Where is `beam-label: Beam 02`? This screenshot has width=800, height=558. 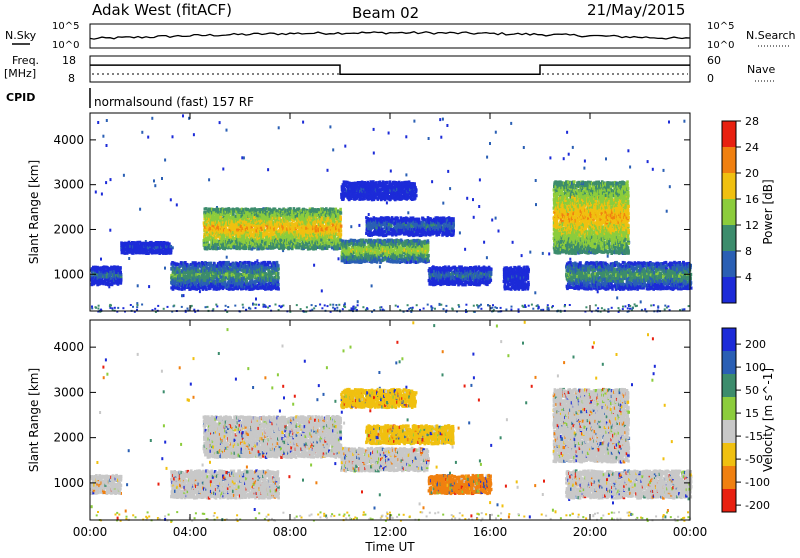
beam-label: Beam 02 is located at coordinates (385, 13).